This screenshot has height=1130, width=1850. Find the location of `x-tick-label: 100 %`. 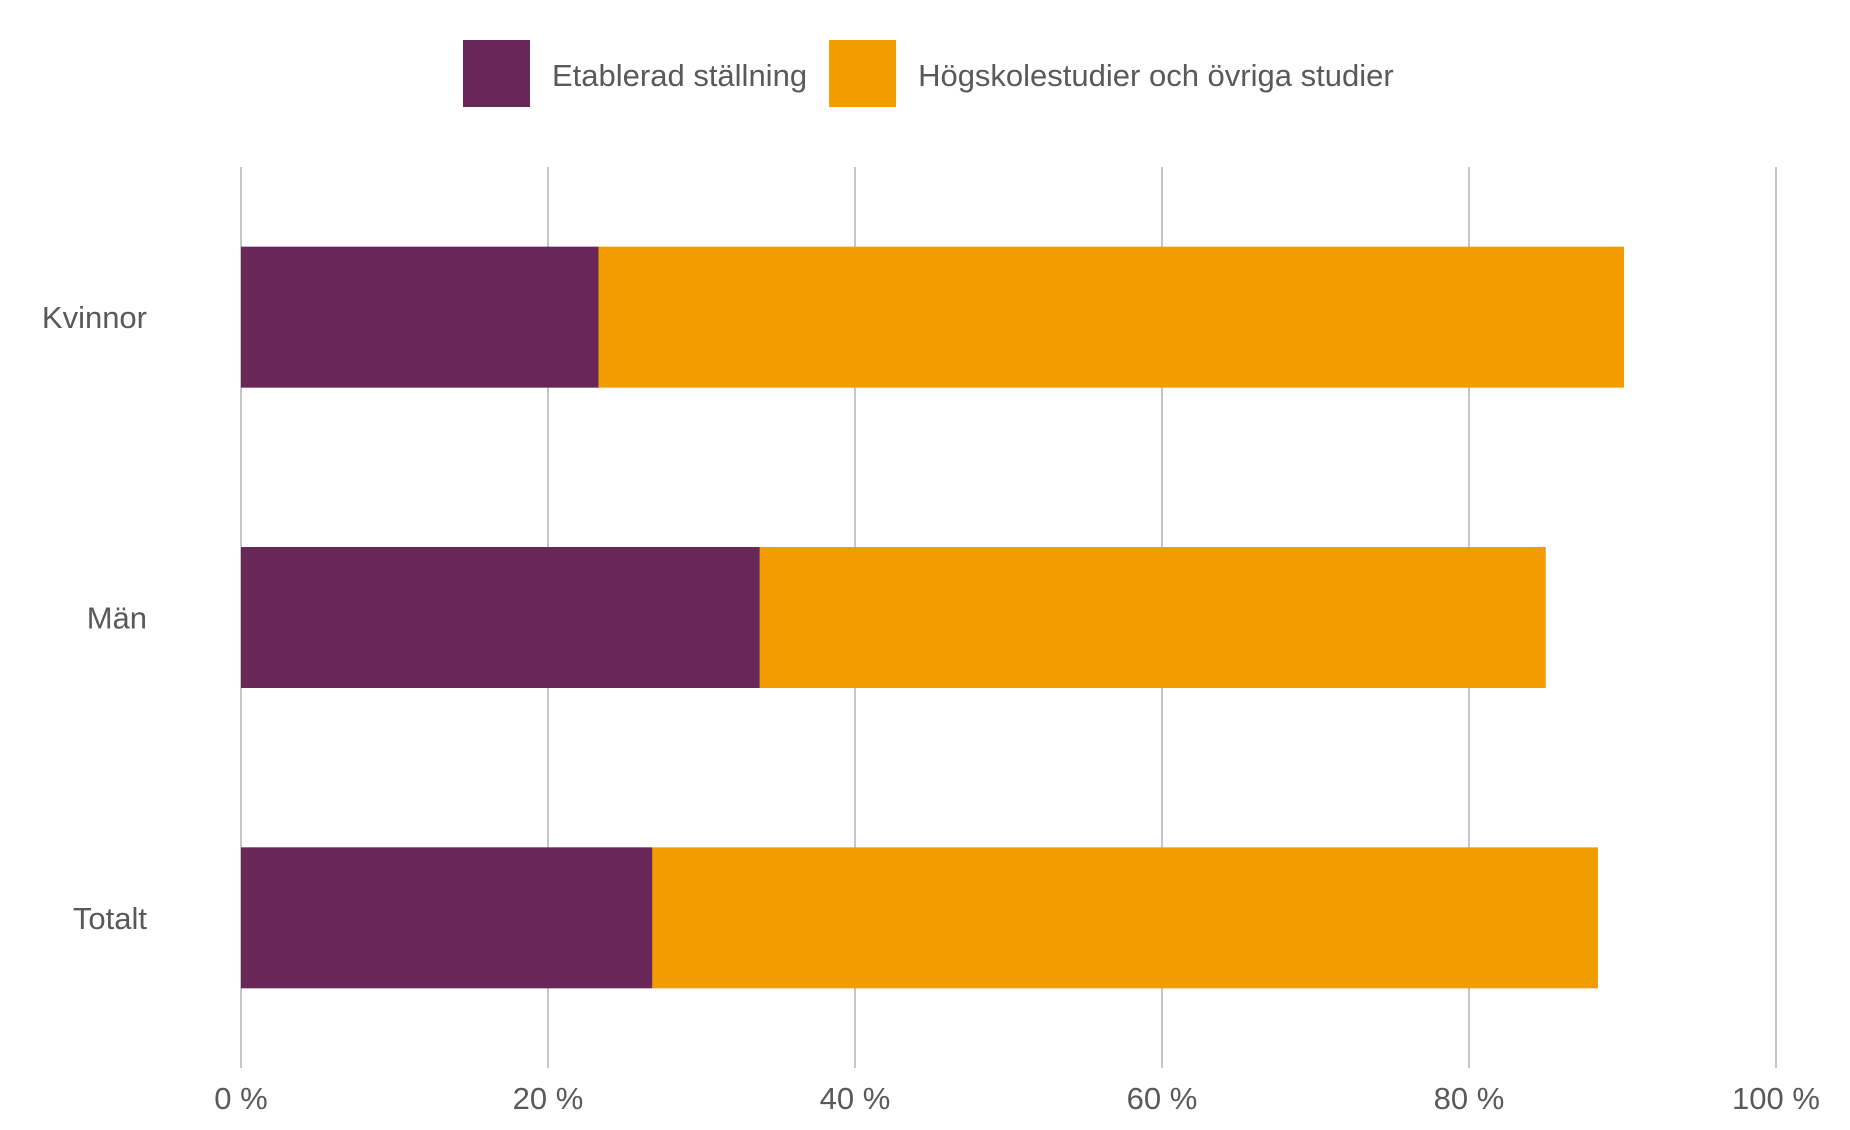

x-tick-label: 100 % is located at coordinates (1776, 1098).